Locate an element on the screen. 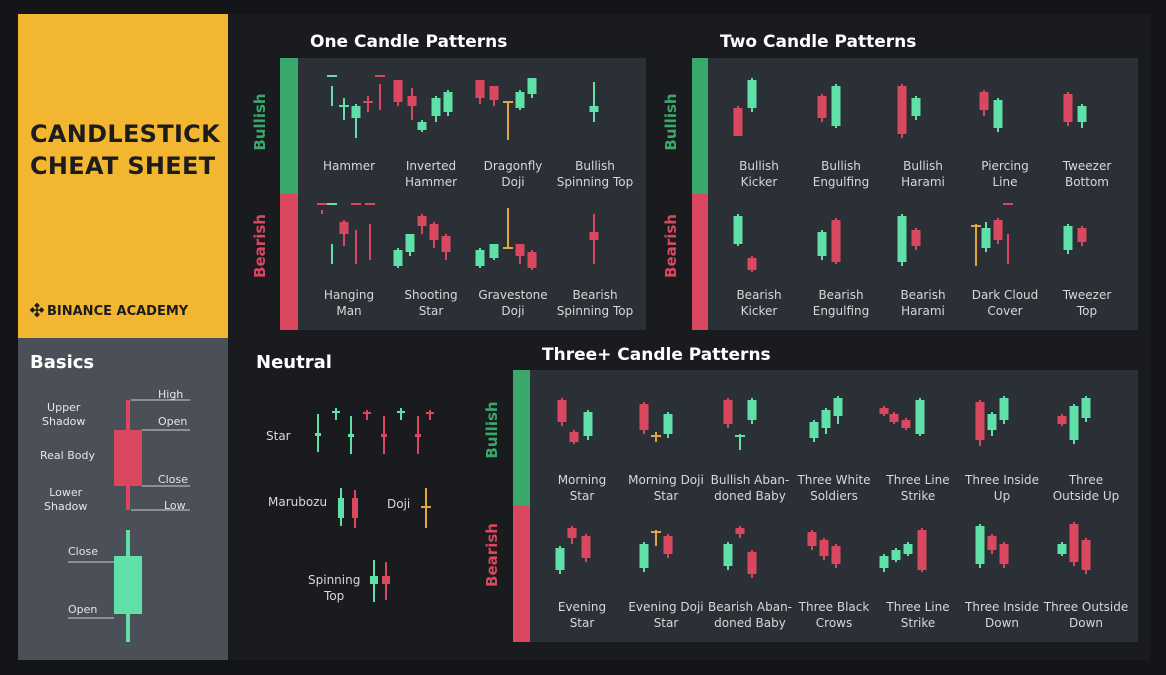 The height and width of the screenshot is (675, 1166). three-candle-bullish-morning-doji-star-label: Morning Doji Star is located at coordinates (666, 488).